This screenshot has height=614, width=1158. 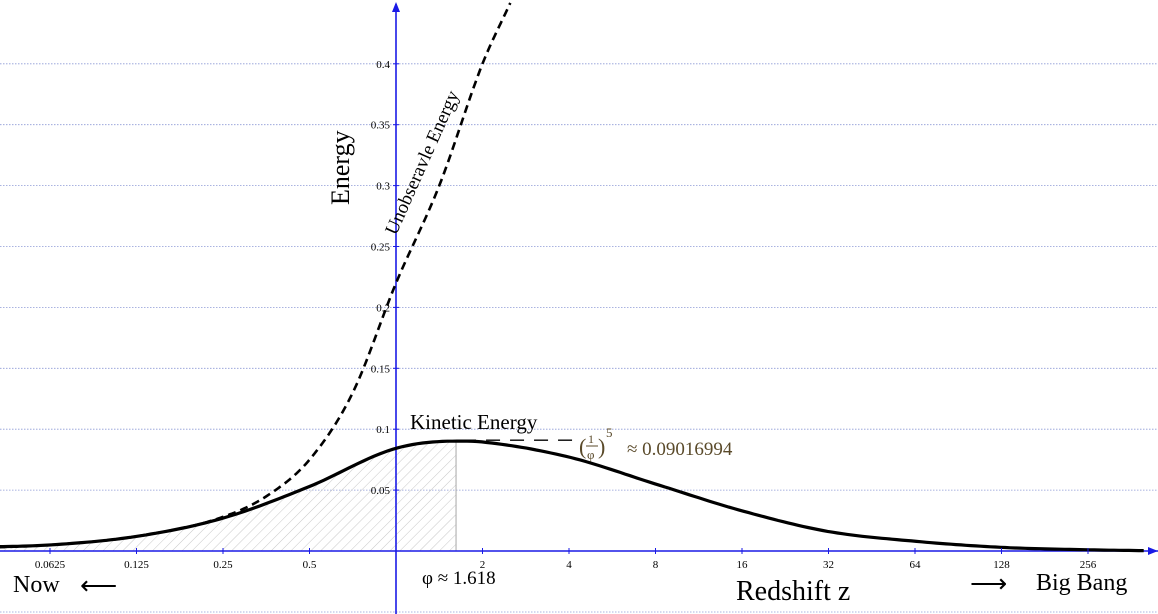 What do you see at coordinates (483, 565) in the screenshot?
I see `x-tick-label-4: 2` at bounding box center [483, 565].